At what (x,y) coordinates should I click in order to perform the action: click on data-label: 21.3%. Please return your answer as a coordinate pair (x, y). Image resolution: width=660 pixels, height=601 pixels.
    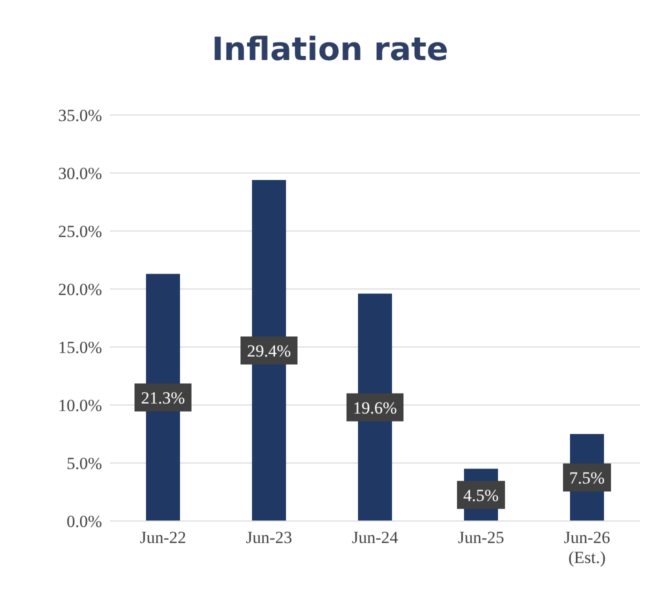
    Looking at the image, I should click on (163, 398).